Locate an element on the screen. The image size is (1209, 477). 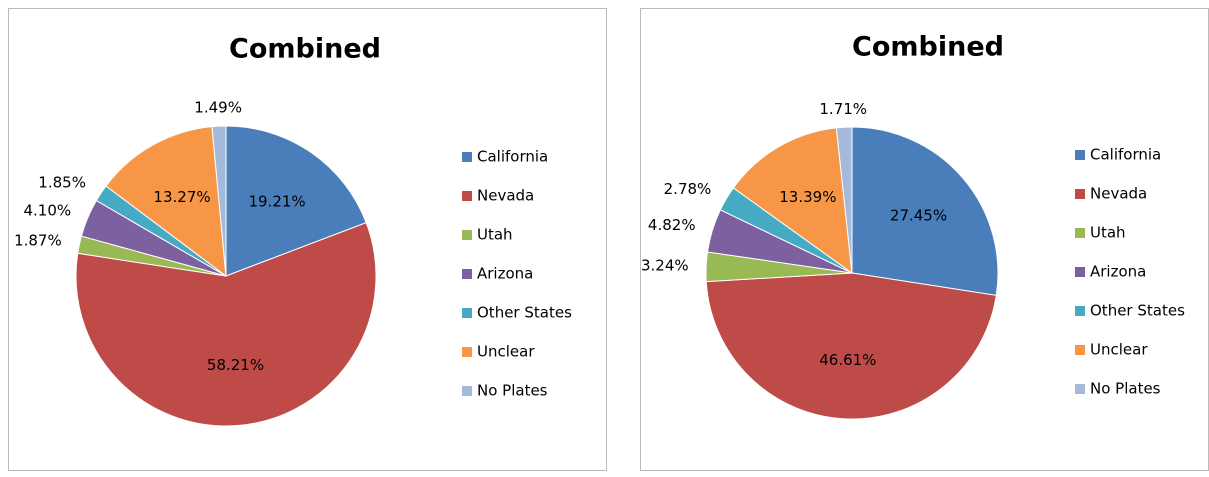
data-label: 1.49% is located at coordinates (218, 108).